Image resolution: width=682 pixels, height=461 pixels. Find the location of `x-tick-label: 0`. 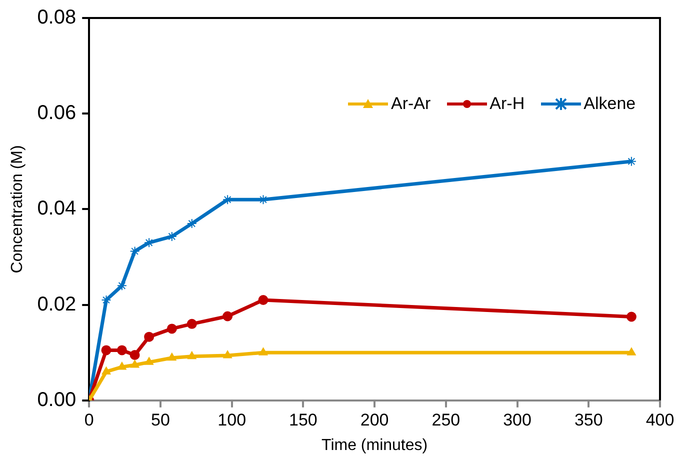

x-tick-label: 0 is located at coordinates (89, 420).